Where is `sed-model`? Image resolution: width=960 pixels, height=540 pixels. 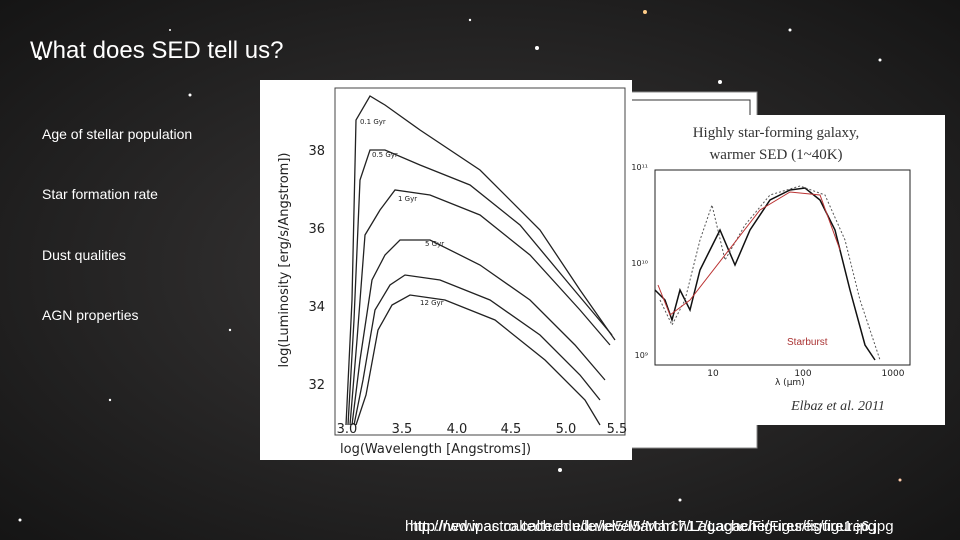
sed-model is located at coordinates (770, 273).